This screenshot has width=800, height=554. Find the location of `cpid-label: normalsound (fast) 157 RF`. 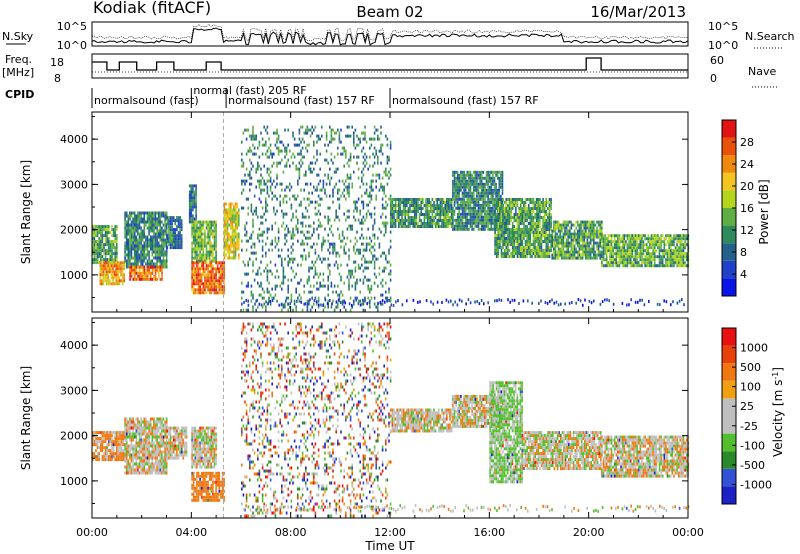

cpid-label: normalsound (fast) 157 RF is located at coordinates (301, 100).